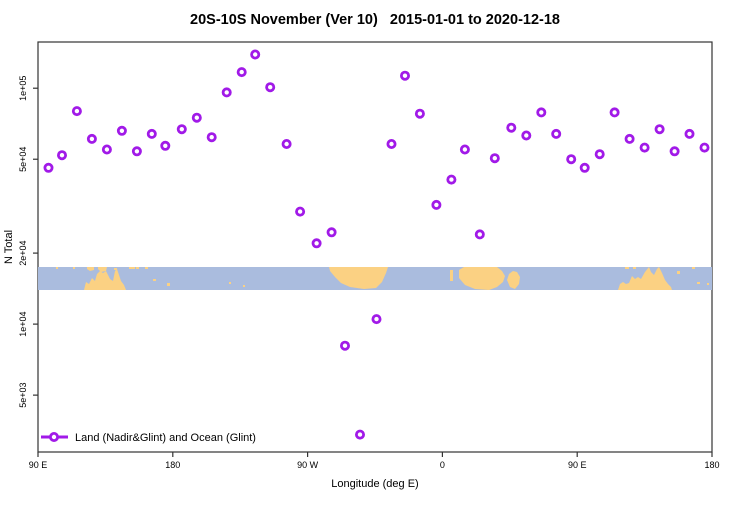 The width and height of the screenshot is (750, 505). What do you see at coordinates (165, 438) in the screenshot?
I see `legend-label: Land (Nadir&Glint) and Ocean (Glint)` at bounding box center [165, 438].